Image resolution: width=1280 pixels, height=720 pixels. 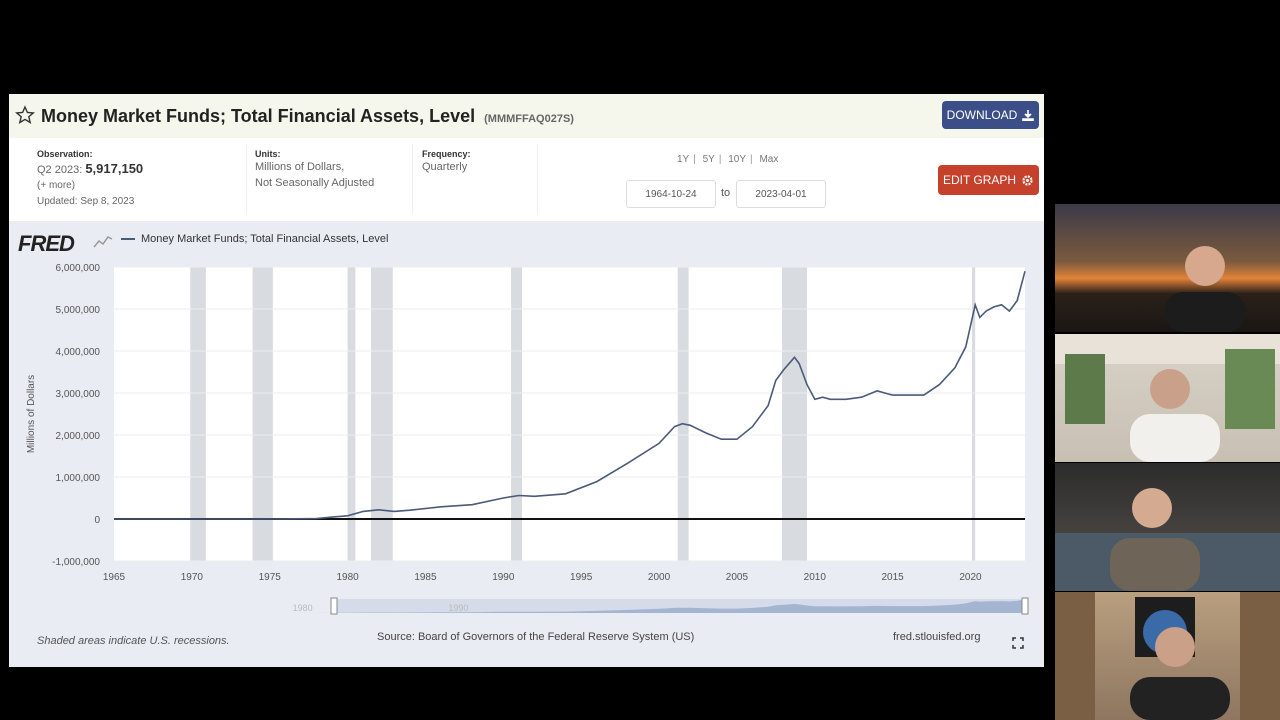 I want to click on x-tick-label: 2010, so click(x=815, y=577).